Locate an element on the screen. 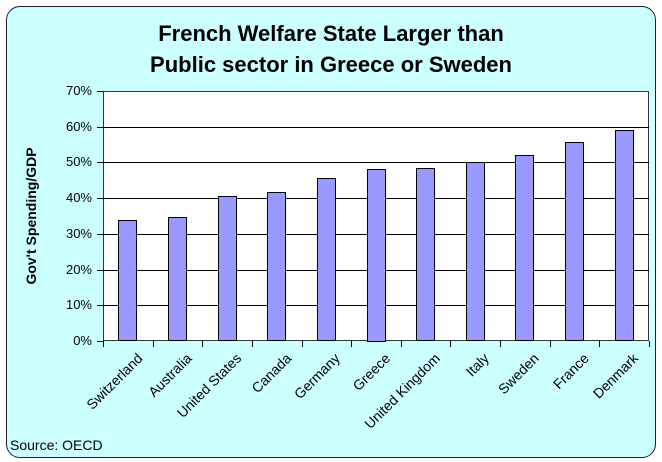 The height and width of the screenshot is (462, 662). y-tick-label: 70% is located at coordinates (78, 90).